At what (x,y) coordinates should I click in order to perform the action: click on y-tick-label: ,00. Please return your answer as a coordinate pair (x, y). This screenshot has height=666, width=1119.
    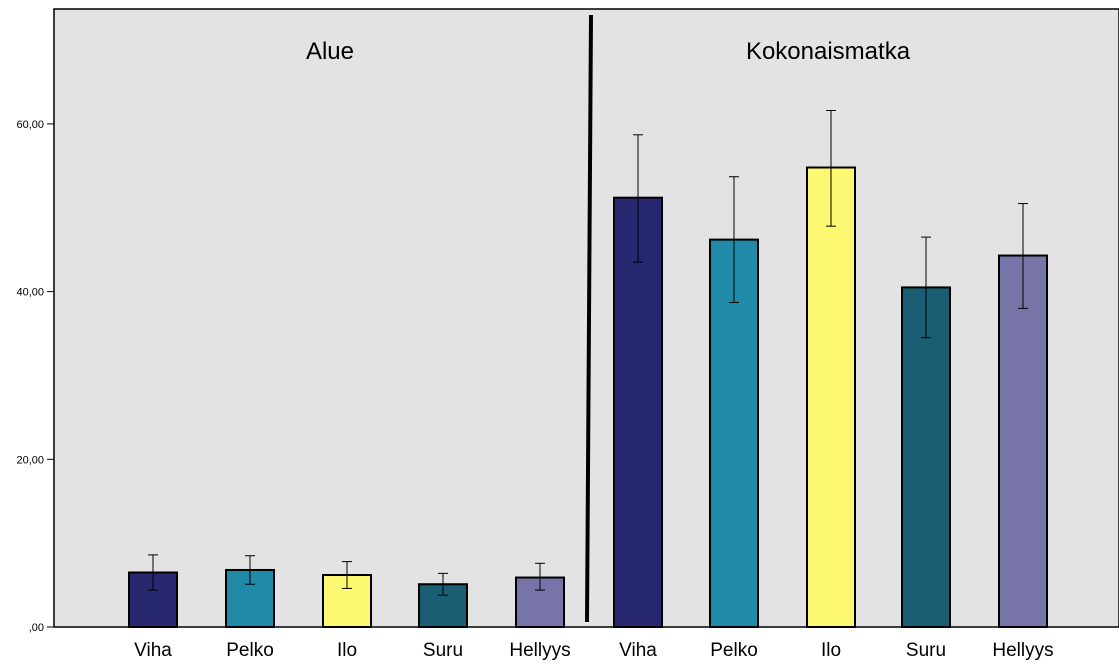
    Looking at the image, I should click on (36, 628).